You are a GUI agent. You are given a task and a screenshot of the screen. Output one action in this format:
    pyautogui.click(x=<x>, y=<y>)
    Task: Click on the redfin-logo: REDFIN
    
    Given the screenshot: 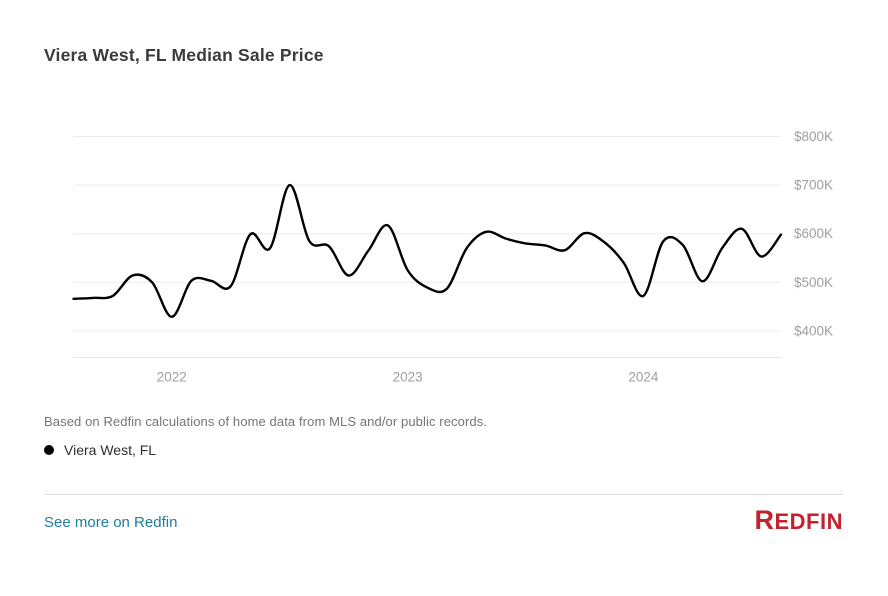 What is the action you would take?
    pyautogui.click(x=799, y=521)
    